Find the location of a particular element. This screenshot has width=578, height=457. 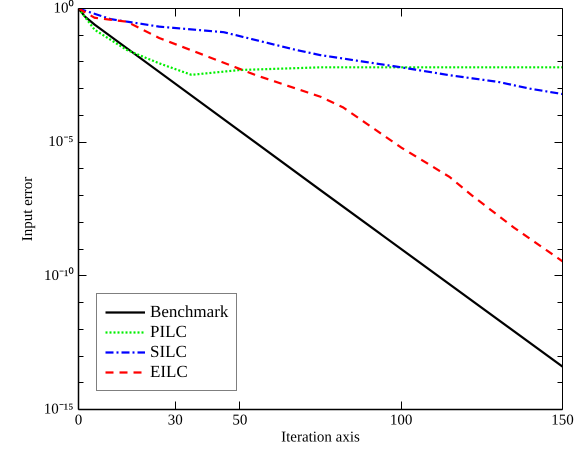

legend-label: EILC is located at coordinates (169, 372).